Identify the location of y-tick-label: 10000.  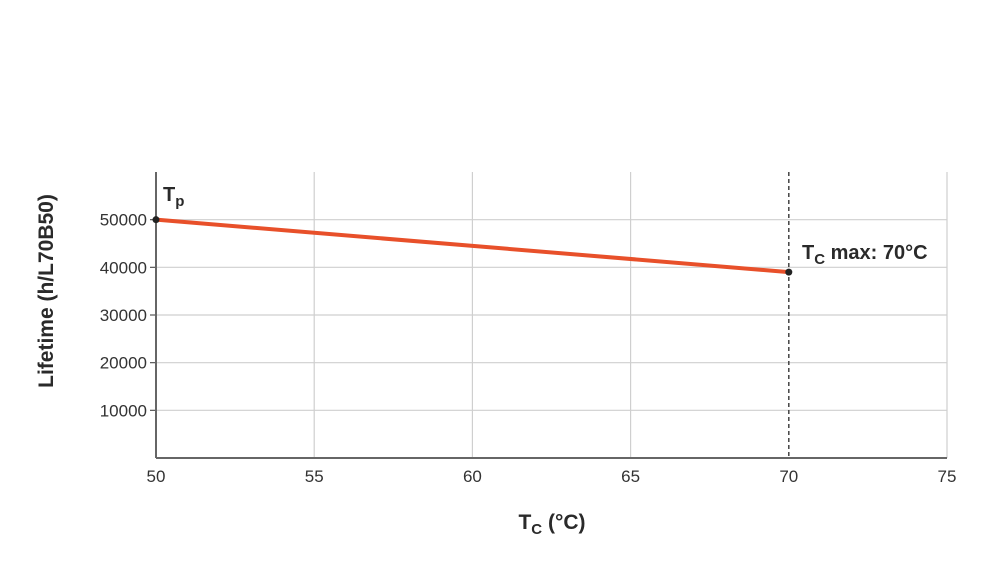
(123, 410).